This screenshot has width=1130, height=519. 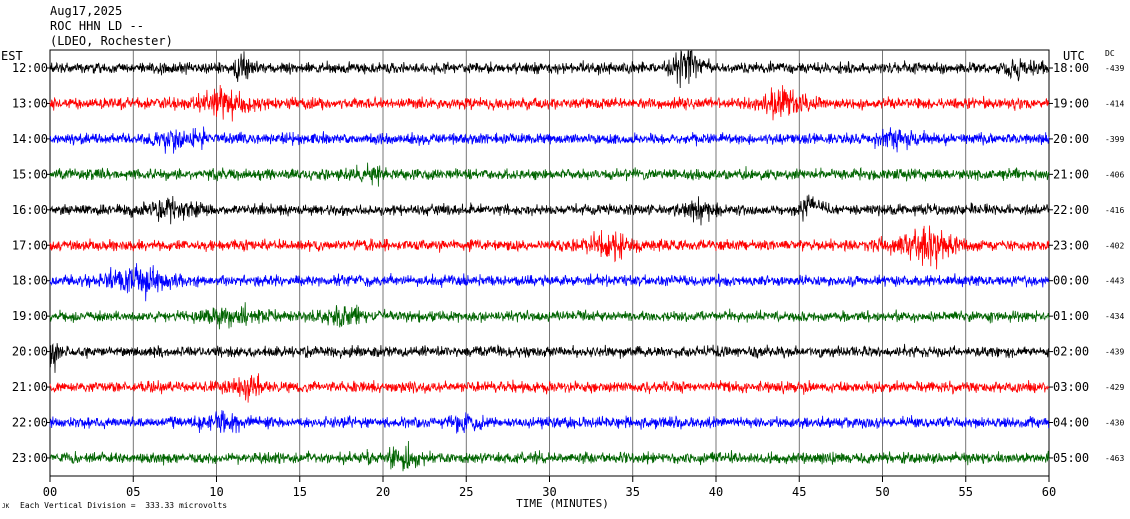 What do you see at coordinates (30, 210) in the screenshot?
I see `est-hour-label: 16:00` at bounding box center [30, 210].